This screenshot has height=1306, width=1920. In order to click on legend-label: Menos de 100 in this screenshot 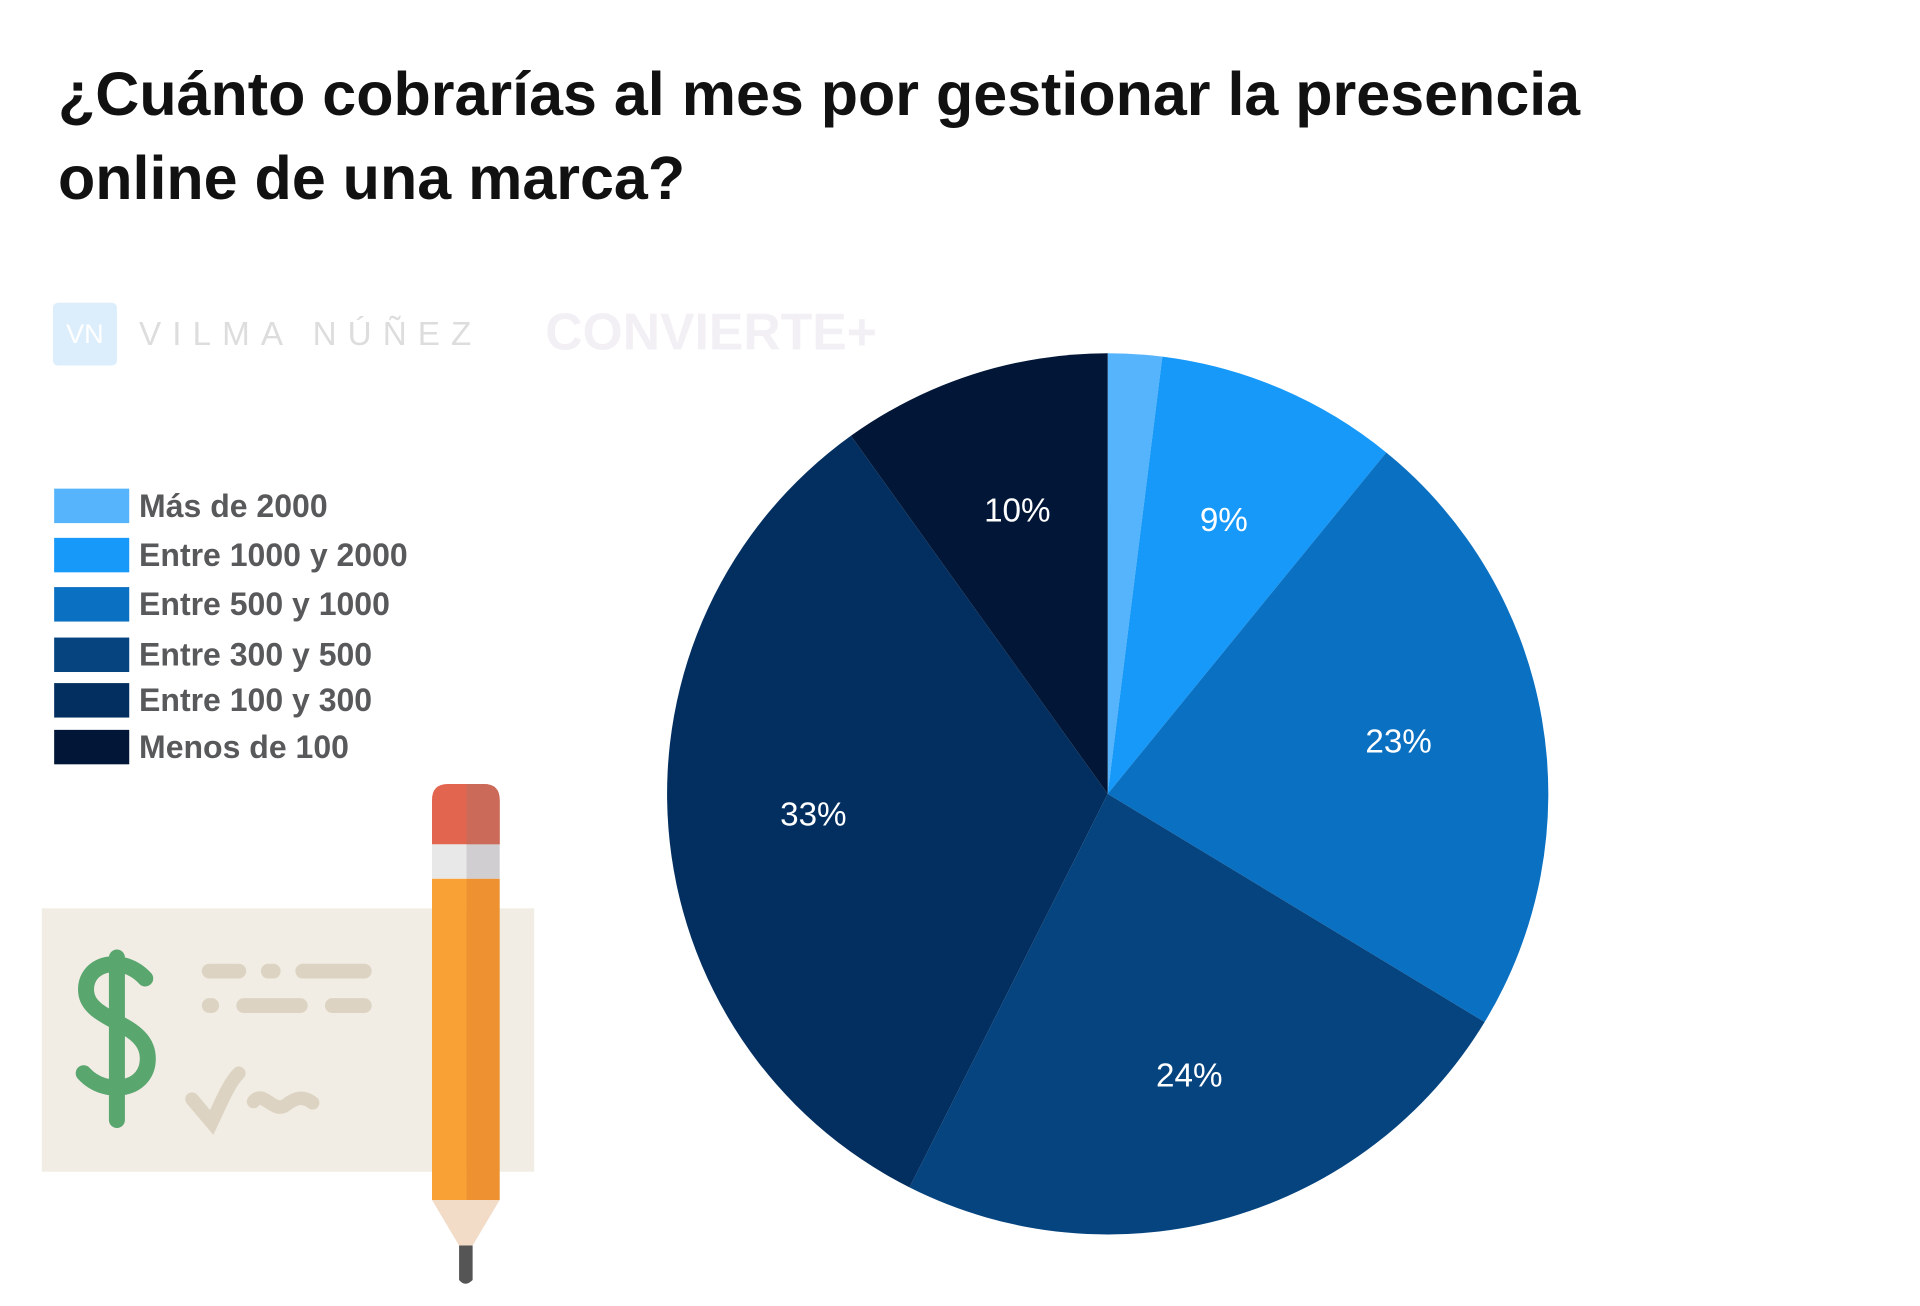, I will do `click(244, 747)`.